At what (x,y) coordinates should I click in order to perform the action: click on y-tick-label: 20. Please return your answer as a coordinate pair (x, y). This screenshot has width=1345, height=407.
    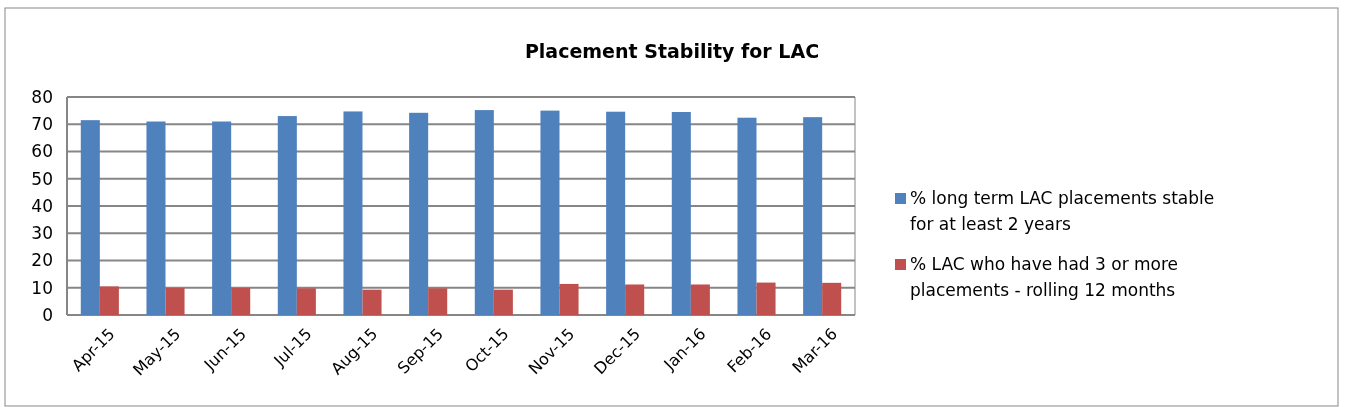
    Looking at the image, I should click on (42, 260).